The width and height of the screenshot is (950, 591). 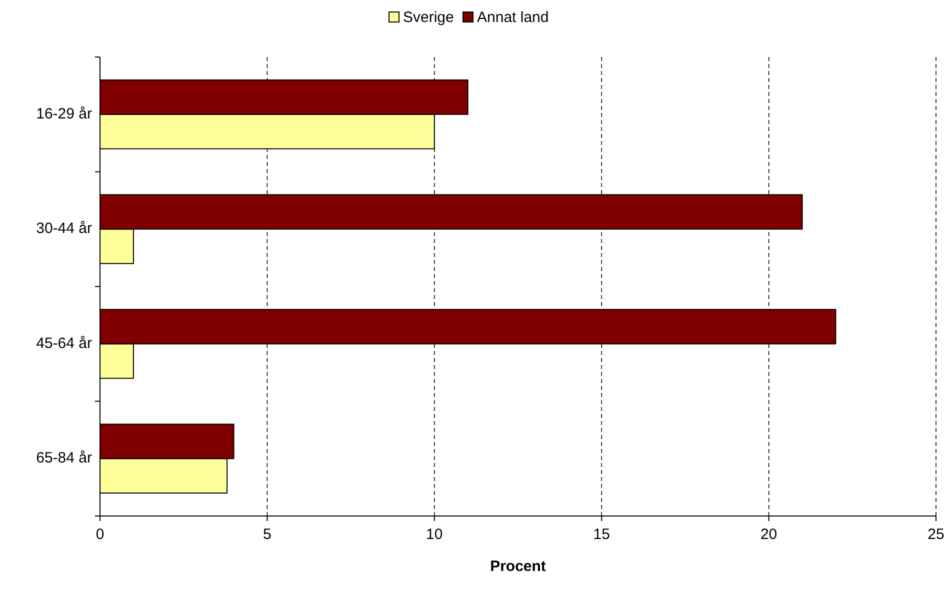 What do you see at coordinates (64, 343) in the screenshot?
I see `y-tick-label: 45-64 år` at bounding box center [64, 343].